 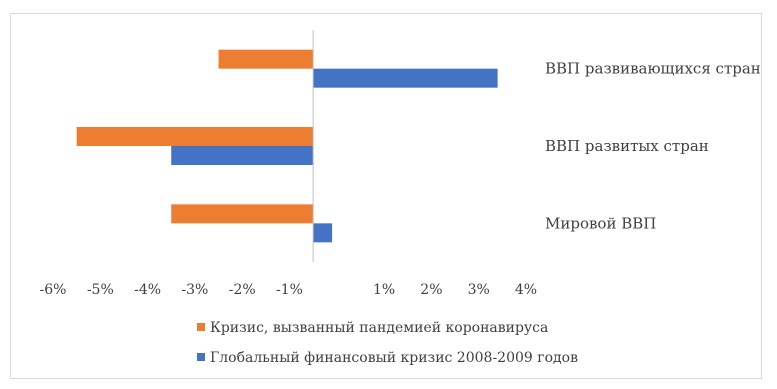 I want to click on category-label-0: Мировой ВВП, so click(x=600, y=223).